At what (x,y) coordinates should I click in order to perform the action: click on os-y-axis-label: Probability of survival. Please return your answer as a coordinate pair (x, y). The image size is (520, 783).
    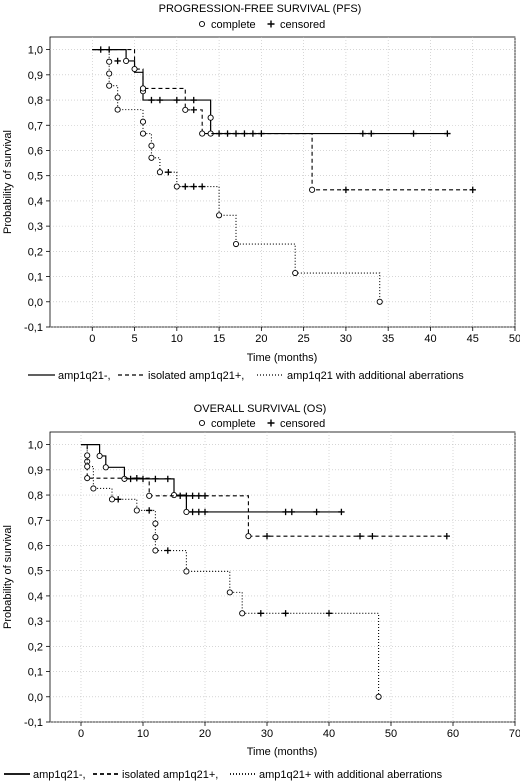
    Looking at the image, I should click on (8, 577).